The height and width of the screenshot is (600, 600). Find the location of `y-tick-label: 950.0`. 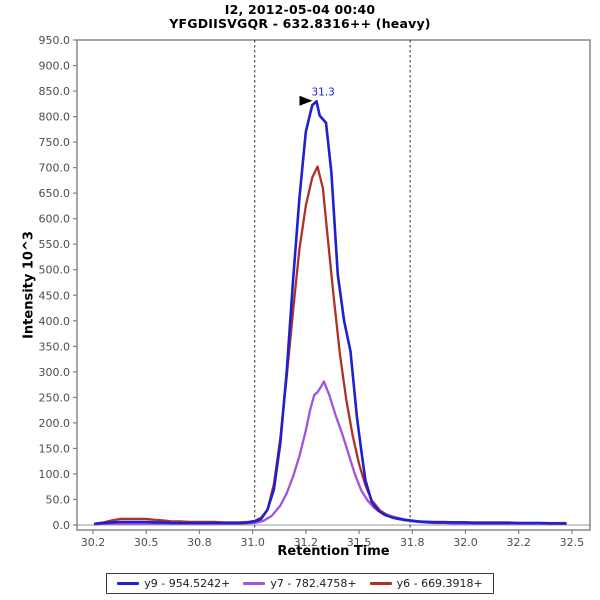

y-tick-label: 950.0 is located at coordinates (55, 40).